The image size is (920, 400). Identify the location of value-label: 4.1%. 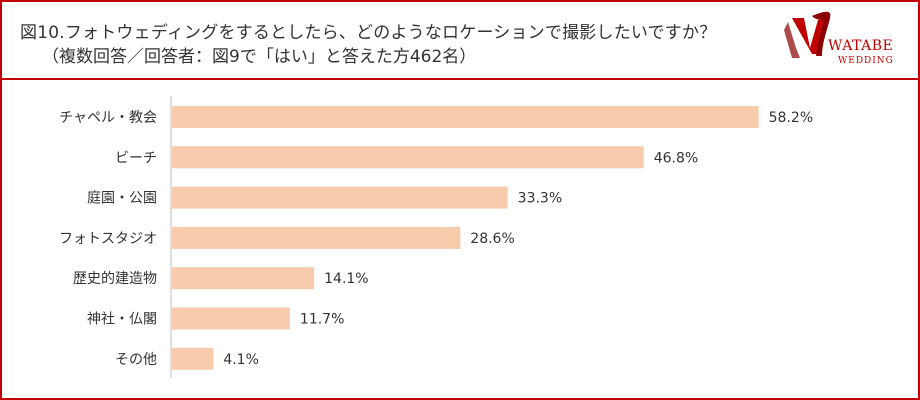
(241, 360).